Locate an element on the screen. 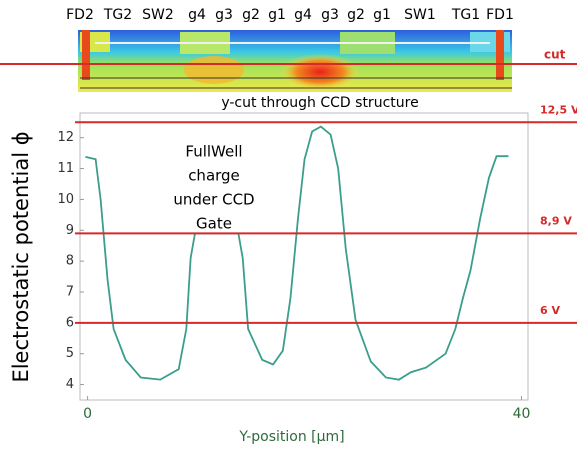  gate-label: TG1 is located at coordinates (465, 15).